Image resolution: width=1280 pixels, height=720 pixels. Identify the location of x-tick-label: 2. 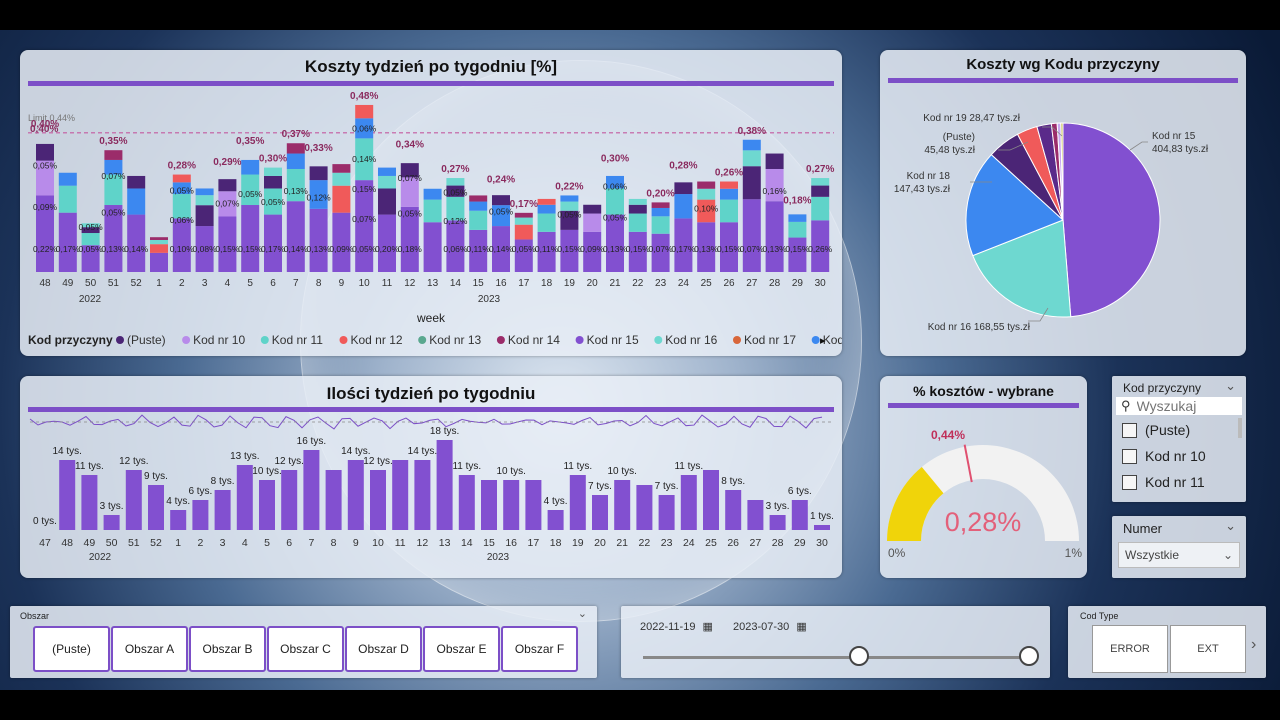
(200, 543).